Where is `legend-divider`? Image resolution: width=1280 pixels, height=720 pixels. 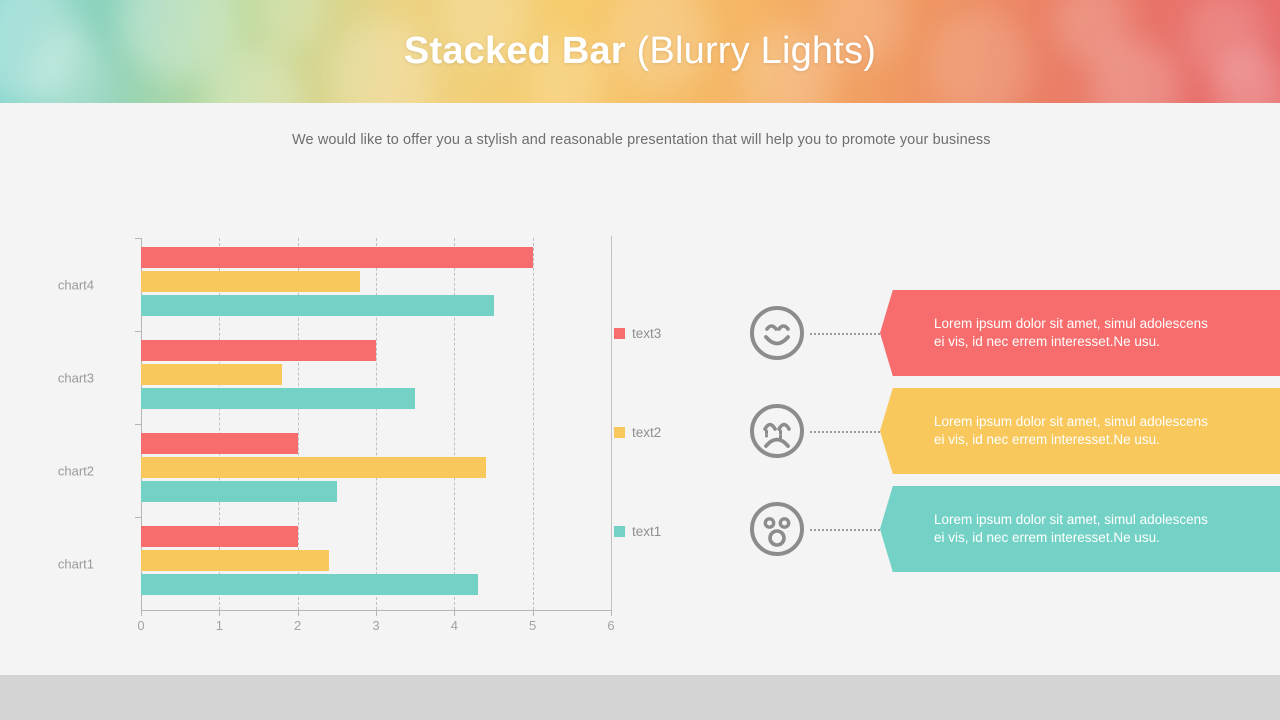
legend-divider is located at coordinates (611, 422).